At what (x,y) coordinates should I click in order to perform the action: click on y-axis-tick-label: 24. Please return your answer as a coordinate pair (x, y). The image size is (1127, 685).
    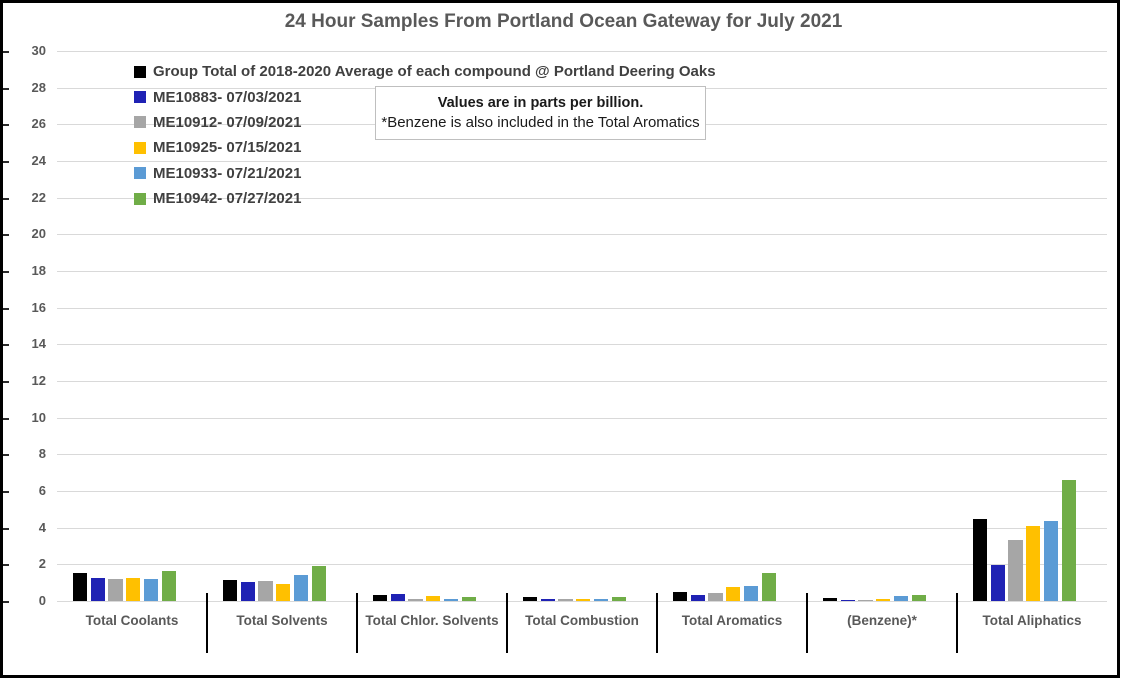
    Looking at the image, I should click on (38, 160).